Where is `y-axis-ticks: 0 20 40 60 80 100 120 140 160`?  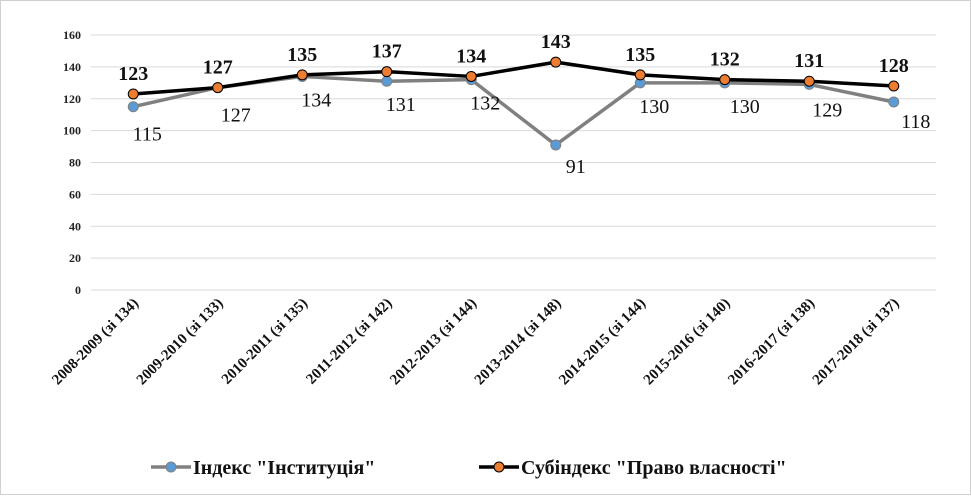 y-axis-ticks: 0 20 40 60 80 100 120 140 160 is located at coordinates (72, 162).